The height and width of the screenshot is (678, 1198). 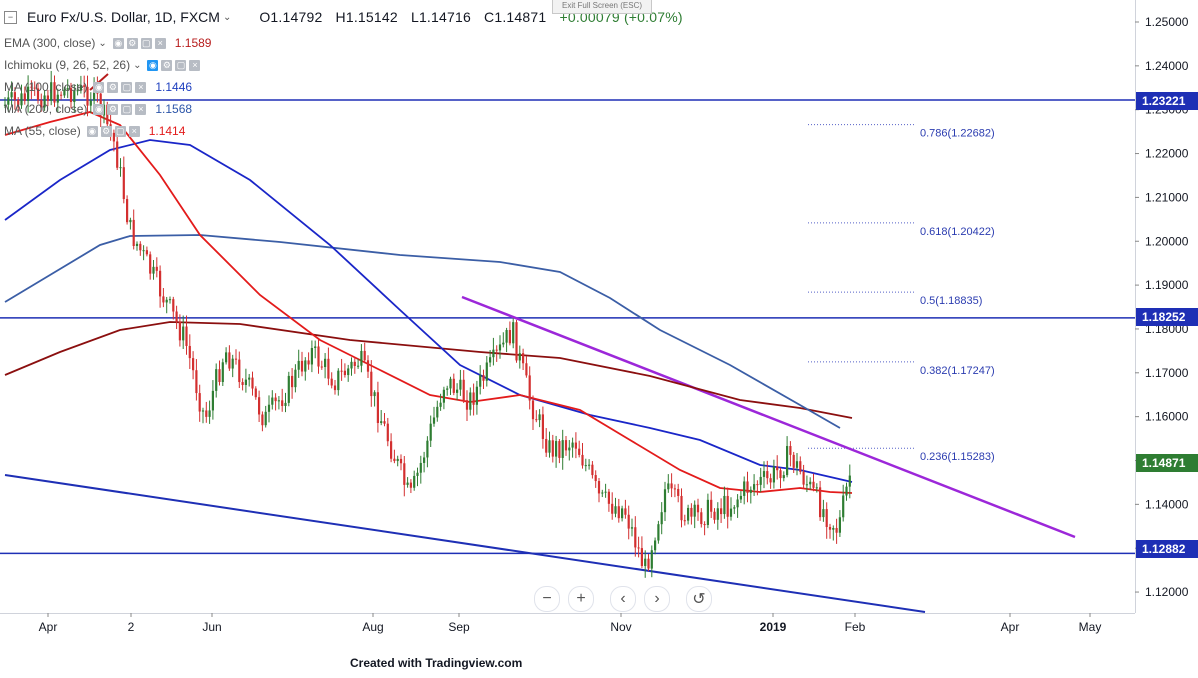 What do you see at coordinates (699, 599) in the screenshot?
I see `reset-chart-button: ↺` at bounding box center [699, 599].